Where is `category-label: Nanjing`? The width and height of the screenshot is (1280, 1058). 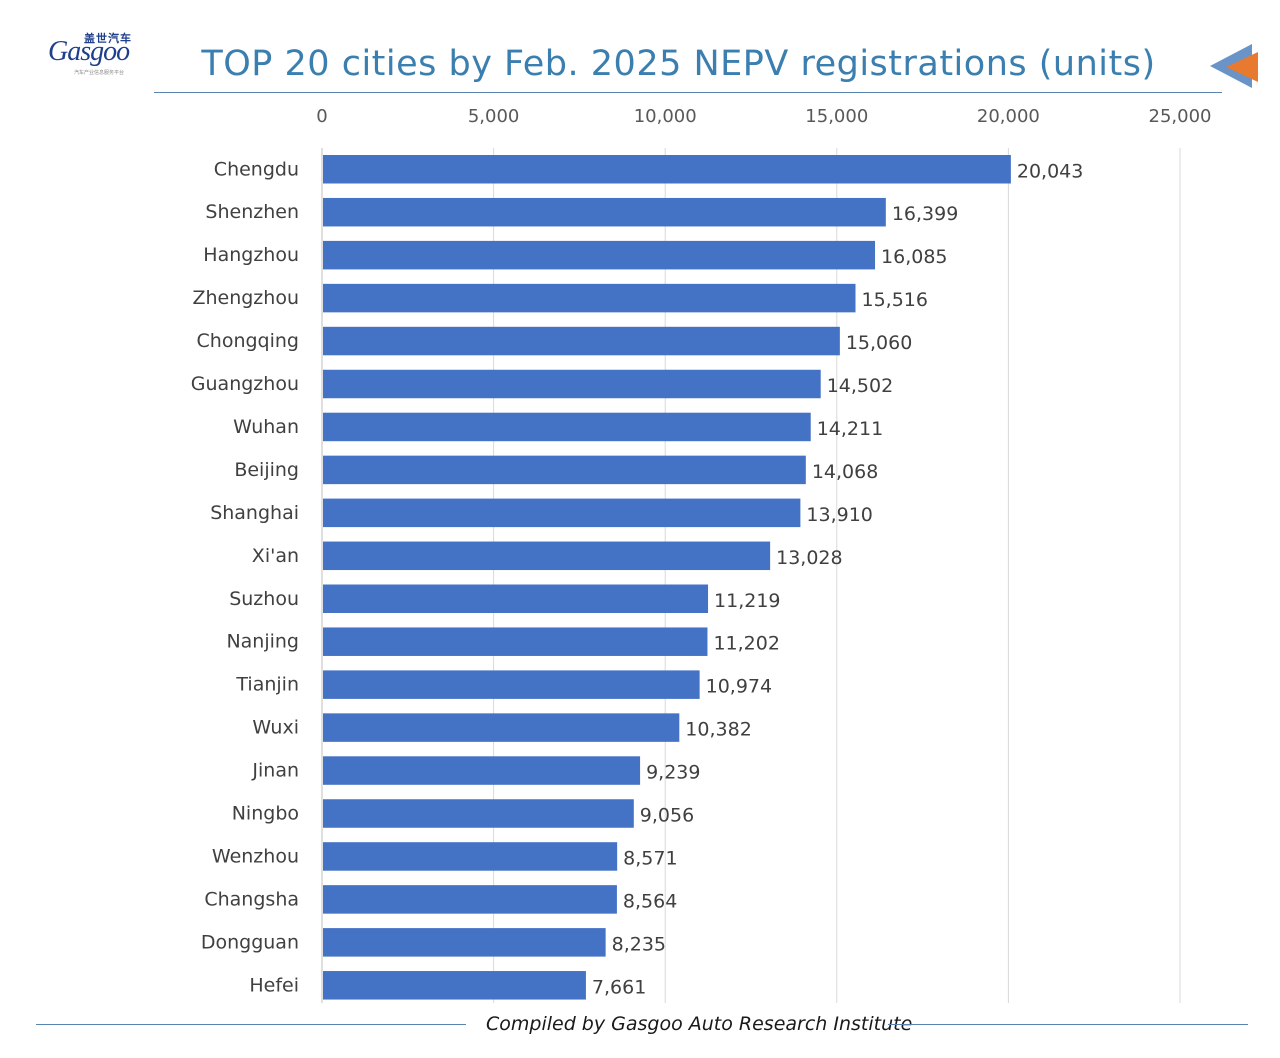
category-label: Nanjing is located at coordinates (262, 642).